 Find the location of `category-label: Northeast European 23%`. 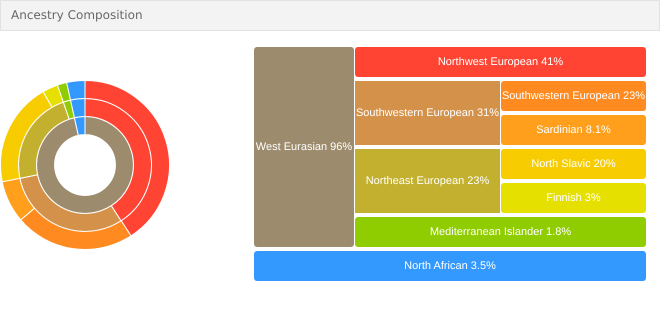

category-label: Northeast European 23% is located at coordinates (428, 181).